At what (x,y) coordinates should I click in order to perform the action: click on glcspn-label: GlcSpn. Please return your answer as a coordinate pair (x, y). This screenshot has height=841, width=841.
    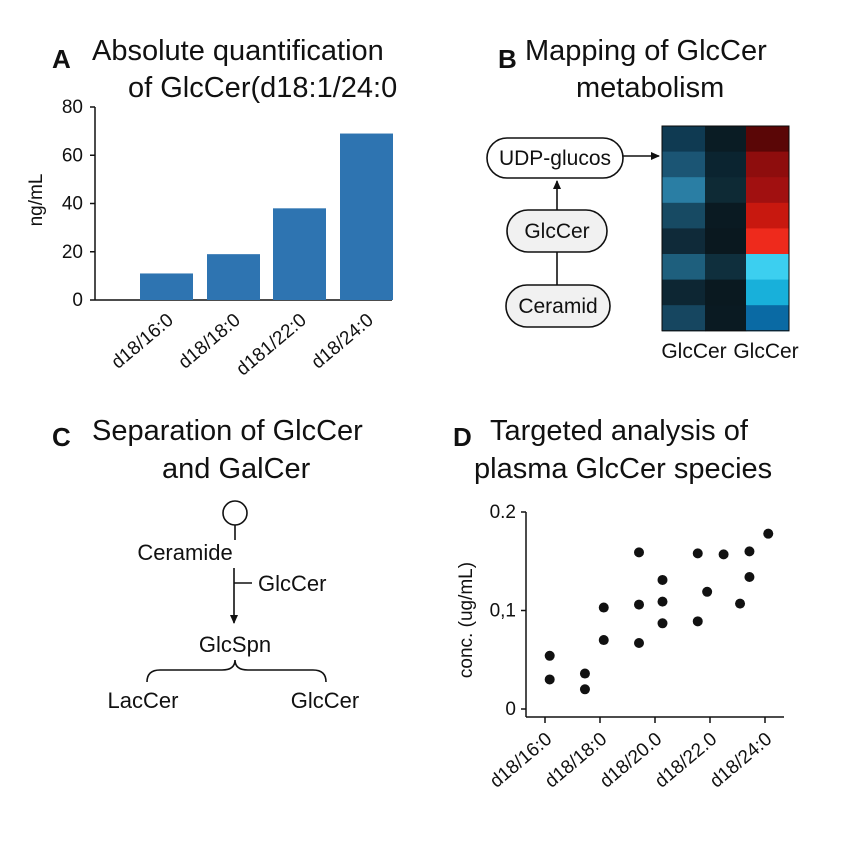
    Looking at the image, I should click on (235, 644).